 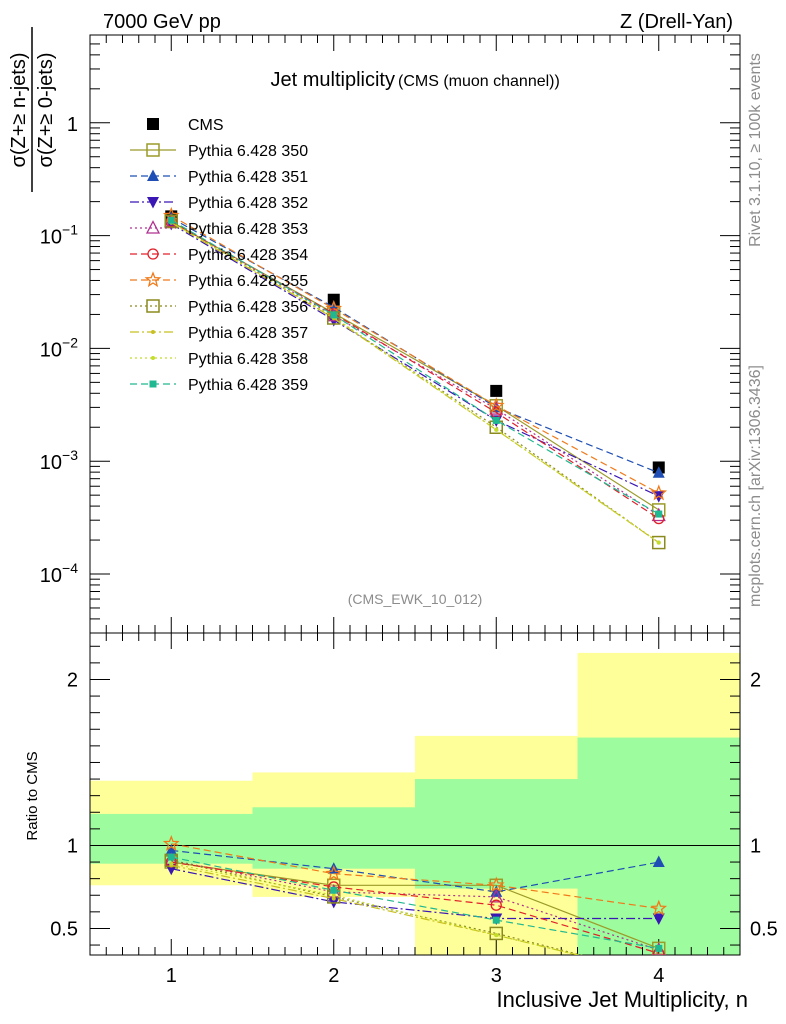 I want to click on ratio-y-axis-label: Ratio to CMS, so click(x=32, y=795).